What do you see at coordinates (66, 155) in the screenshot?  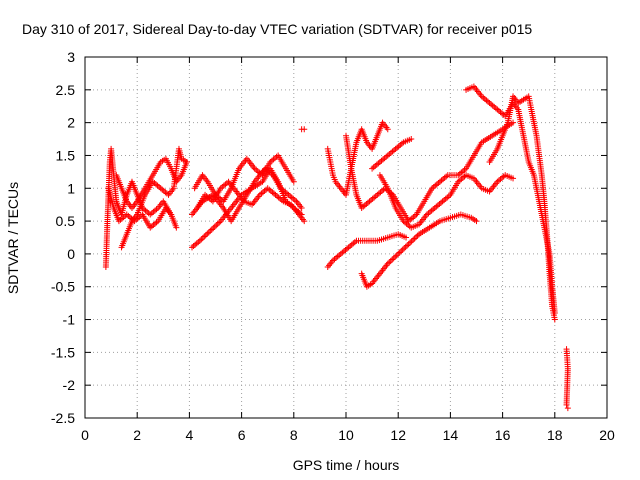 I see `y-tick-label: 1.5` at bounding box center [66, 155].